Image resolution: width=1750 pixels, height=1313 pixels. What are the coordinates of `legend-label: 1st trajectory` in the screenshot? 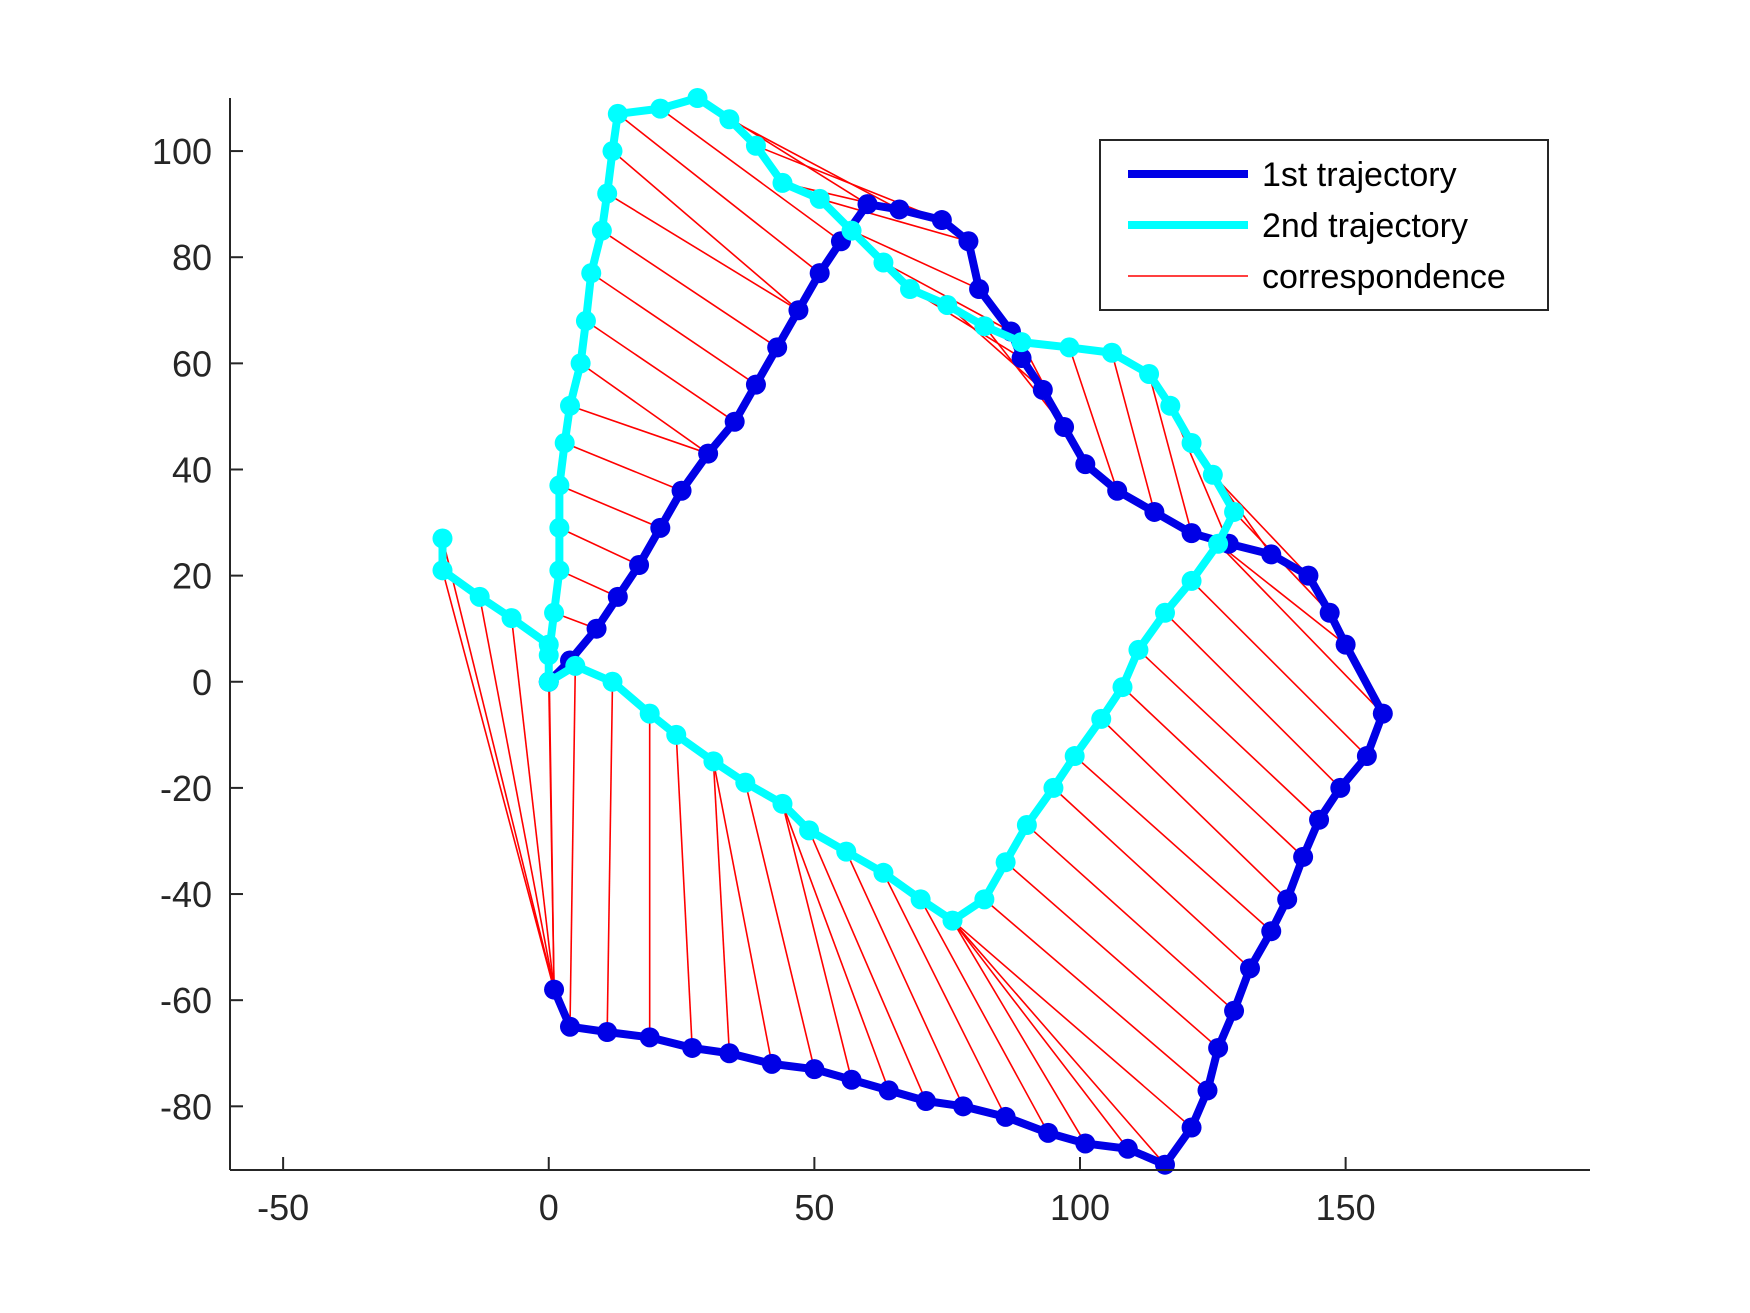 It's located at (1359, 175).